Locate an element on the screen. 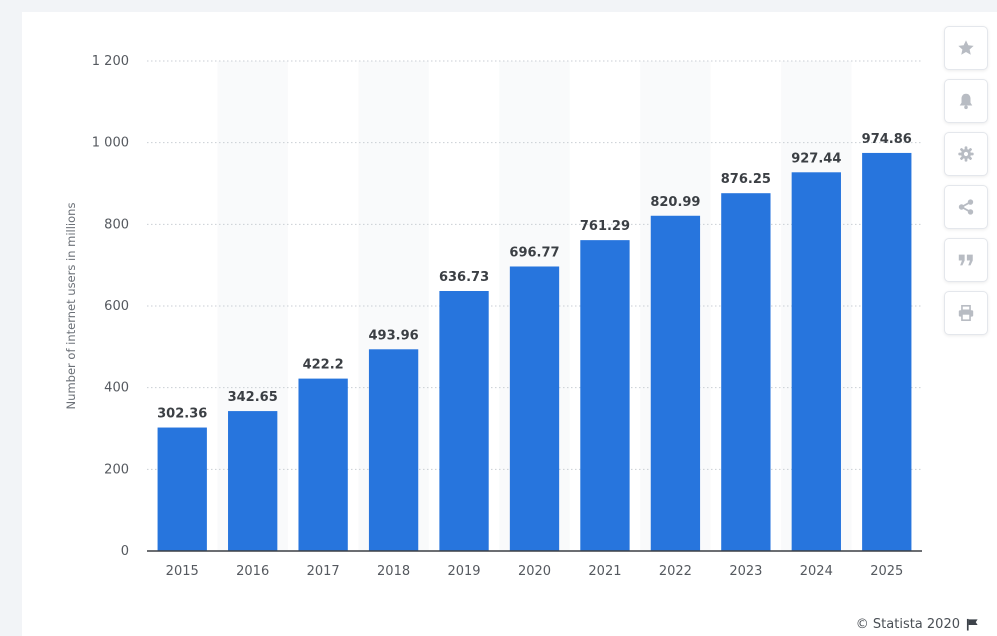 The image size is (997, 636). bar-2024 is located at coordinates (816, 361).